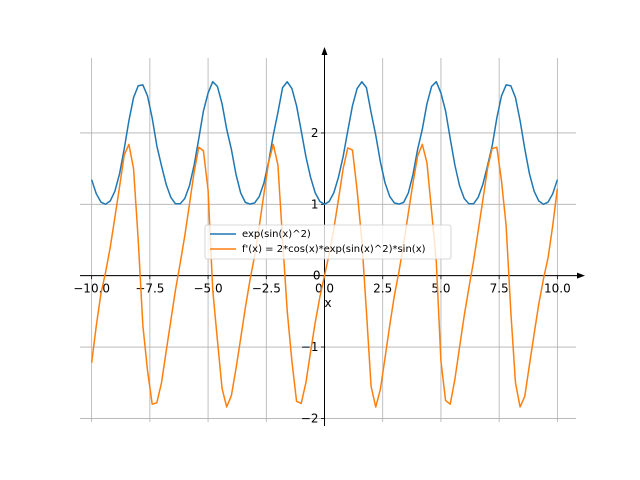 The width and height of the screenshot is (640, 480). I want to click on legend-box, so click(328, 242).